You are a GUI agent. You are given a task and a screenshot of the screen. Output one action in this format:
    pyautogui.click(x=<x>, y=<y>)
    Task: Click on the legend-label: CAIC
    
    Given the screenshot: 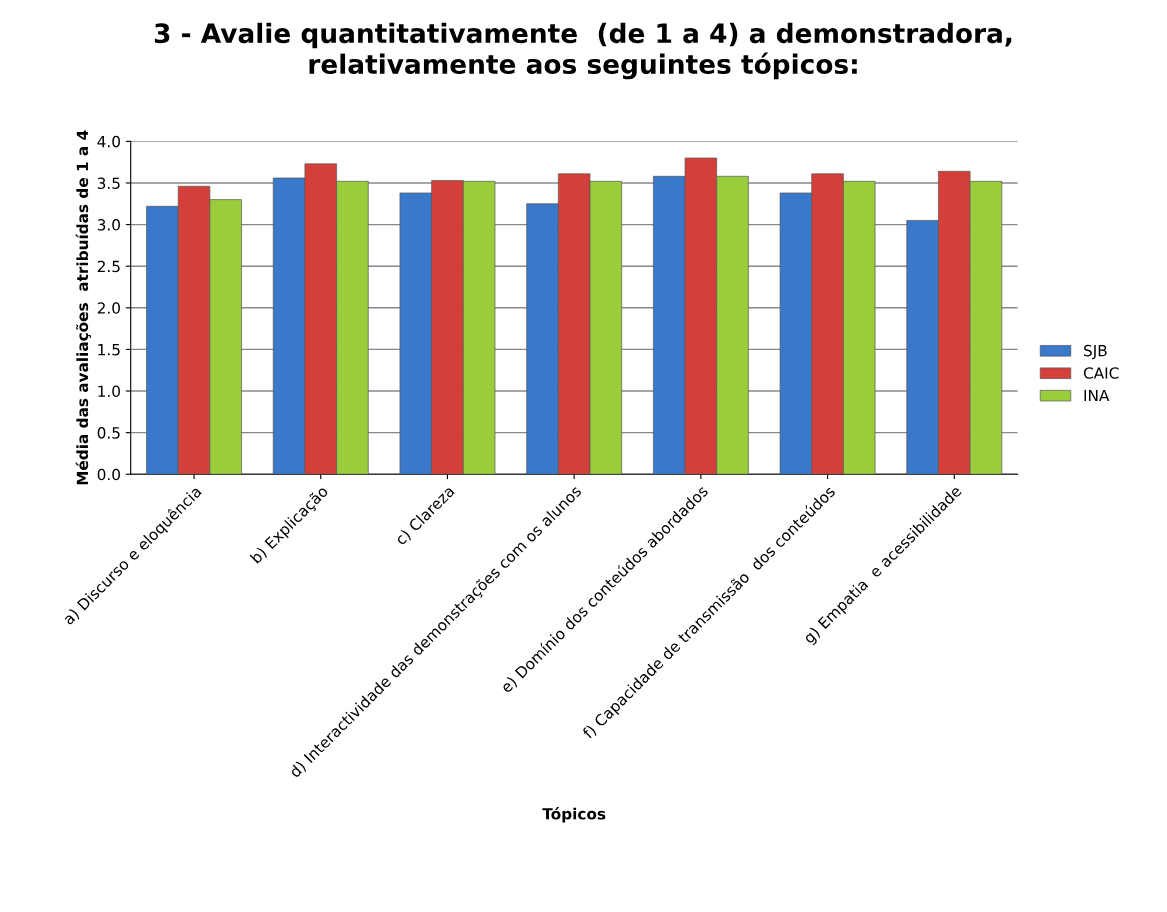 What is the action you would take?
    pyautogui.click(x=1101, y=373)
    